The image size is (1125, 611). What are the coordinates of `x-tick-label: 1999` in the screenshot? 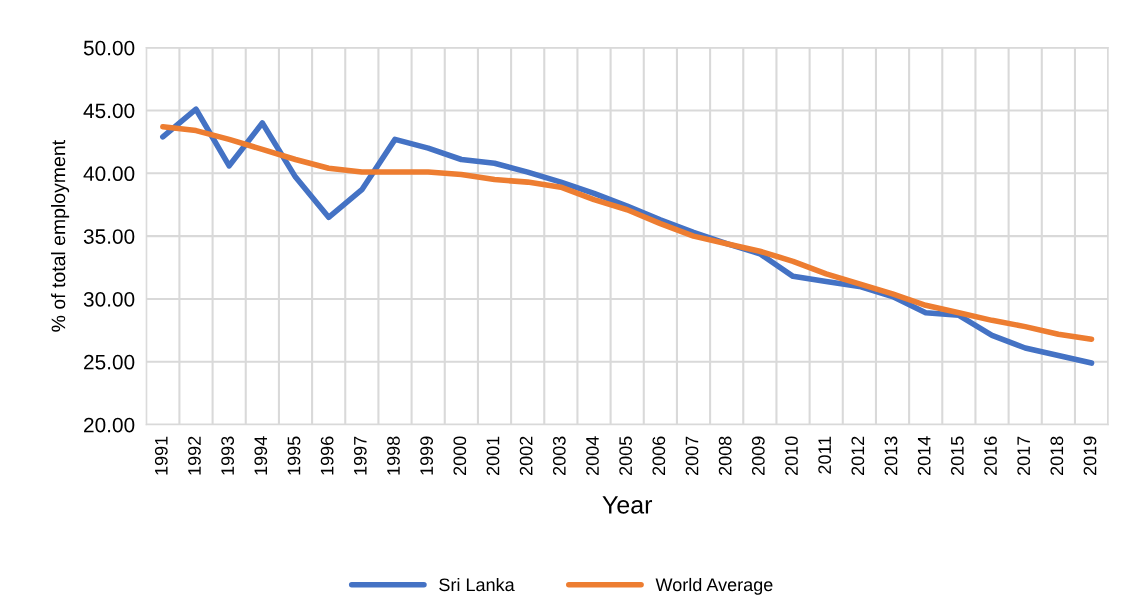 It's located at (427, 455).